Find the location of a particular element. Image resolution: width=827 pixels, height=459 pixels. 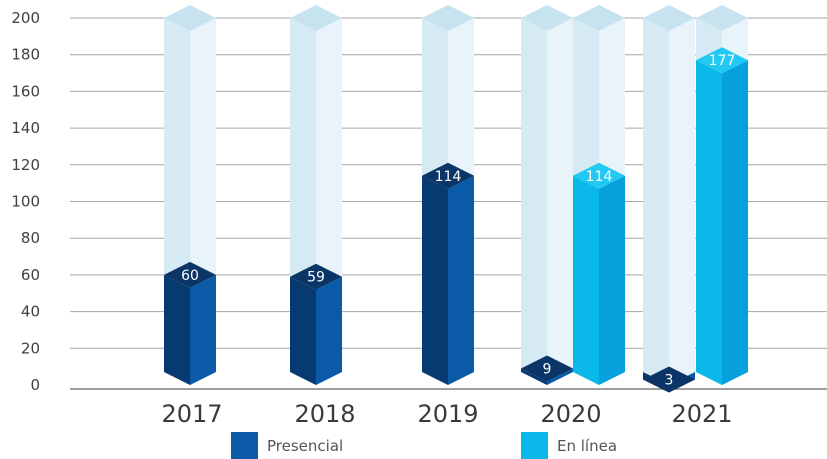

bar-enlinea-2021-top is located at coordinates (722, 60).